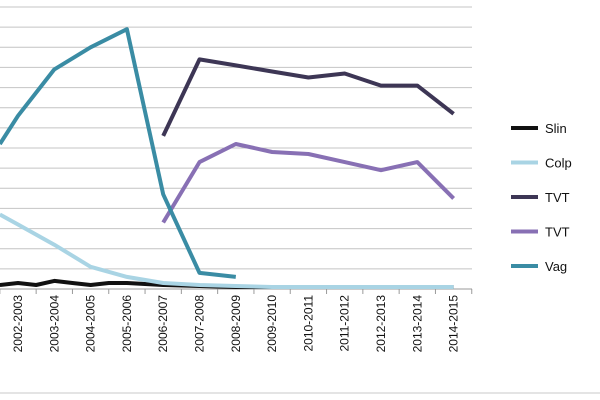 The image size is (600, 400). What do you see at coordinates (54, 324) in the screenshot?
I see `x-tick-label: 2003-2004` at bounding box center [54, 324].